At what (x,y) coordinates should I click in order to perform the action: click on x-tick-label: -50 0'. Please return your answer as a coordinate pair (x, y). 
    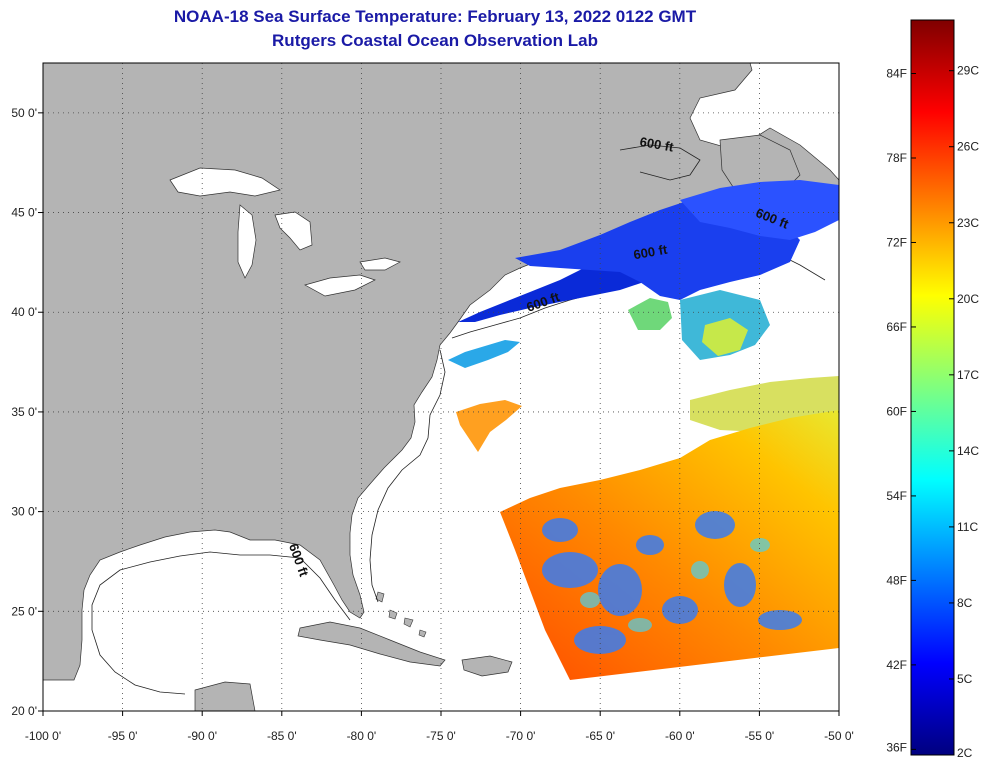
    Looking at the image, I should click on (839, 736).